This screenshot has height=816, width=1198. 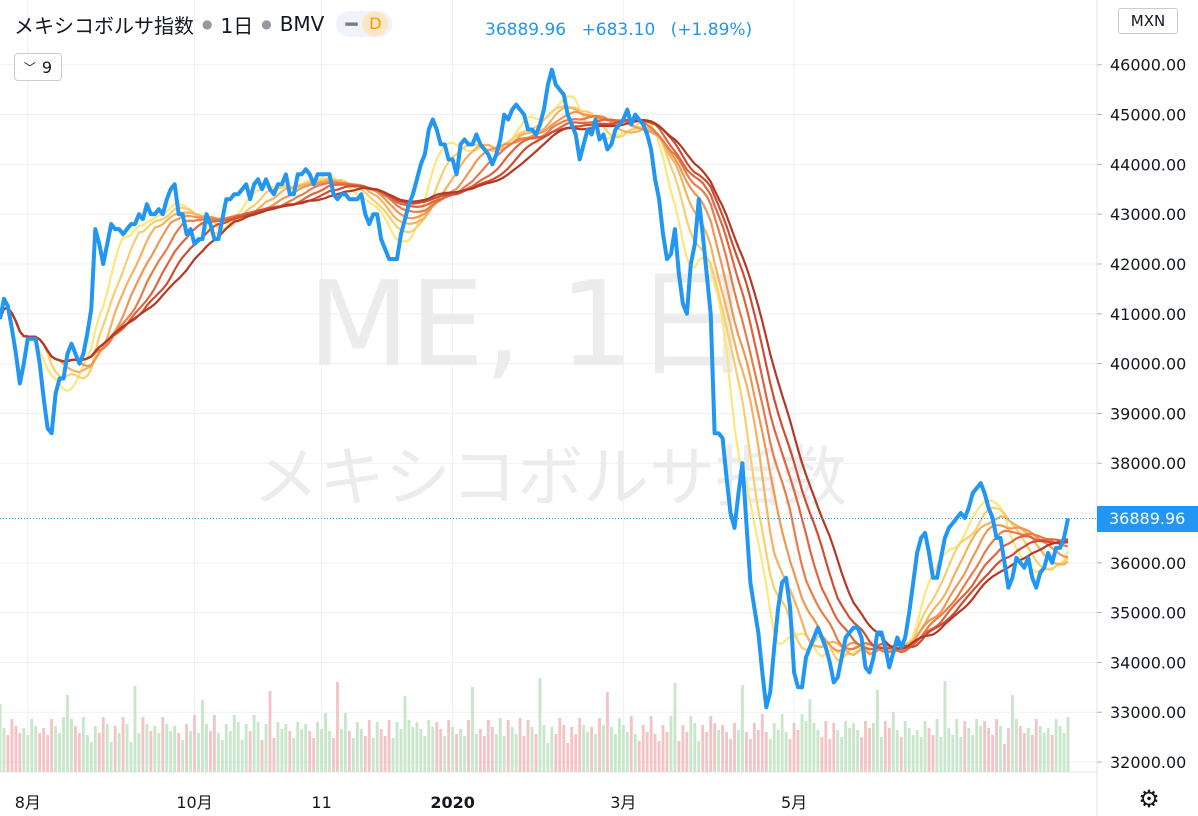 What do you see at coordinates (104, 25) in the screenshot?
I see `symbol-name: メキシコボルサ指数` at bounding box center [104, 25].